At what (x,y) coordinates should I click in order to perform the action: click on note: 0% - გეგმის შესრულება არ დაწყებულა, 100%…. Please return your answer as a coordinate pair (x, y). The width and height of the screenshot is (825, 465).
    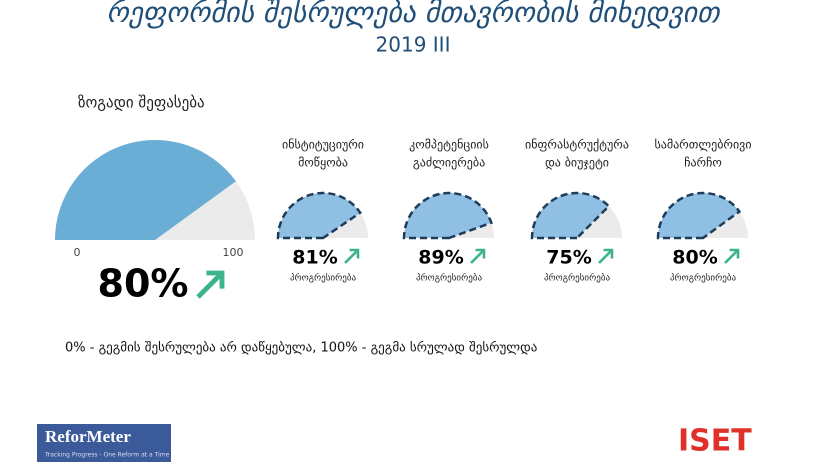
    Looking at the image, I should click on (301, 348).